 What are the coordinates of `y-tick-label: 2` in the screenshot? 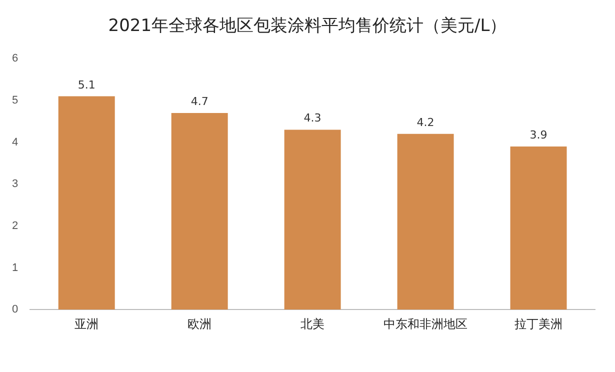 It's located at (15, 226).